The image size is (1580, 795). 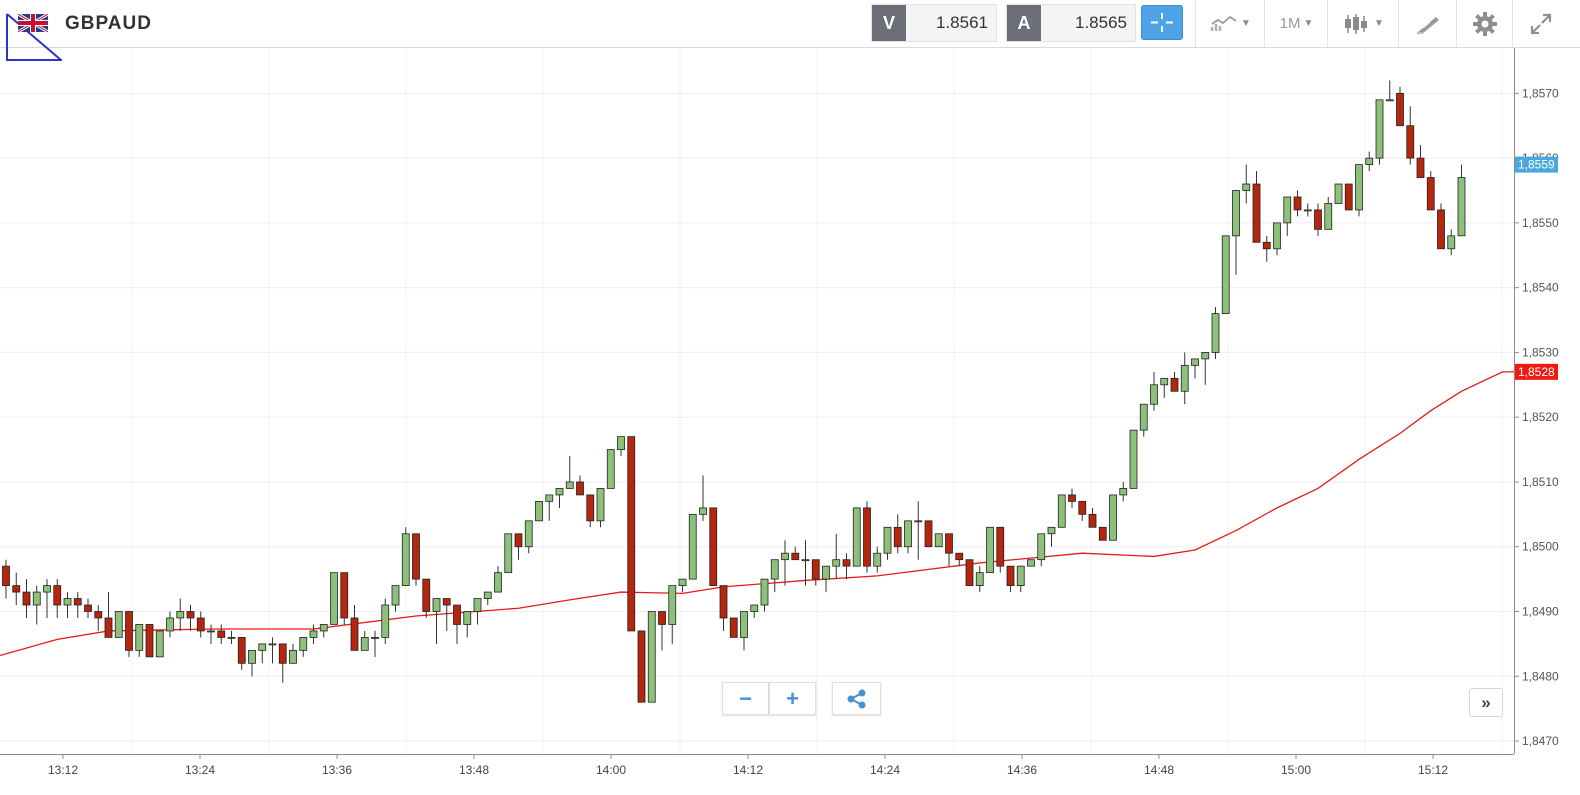 I want to click on candle-style-button: ▼, so click(x=1363, y=23).